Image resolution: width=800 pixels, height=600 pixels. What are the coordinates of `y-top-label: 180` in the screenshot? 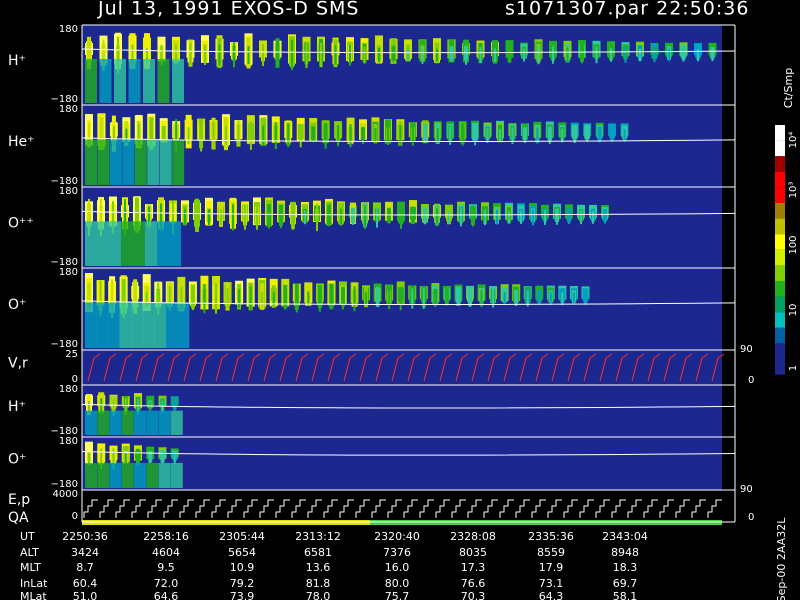 It's located at (68, 441).